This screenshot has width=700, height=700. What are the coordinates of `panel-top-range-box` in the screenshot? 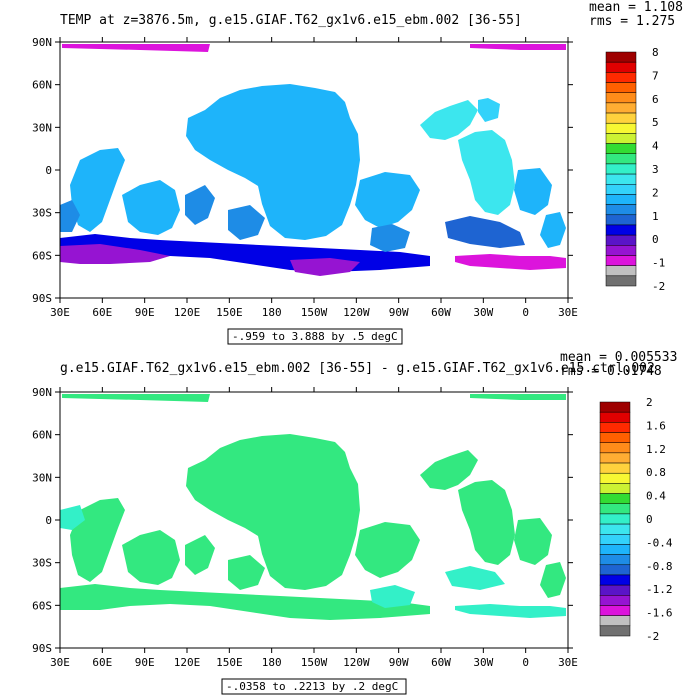 It's located at (315, 336).